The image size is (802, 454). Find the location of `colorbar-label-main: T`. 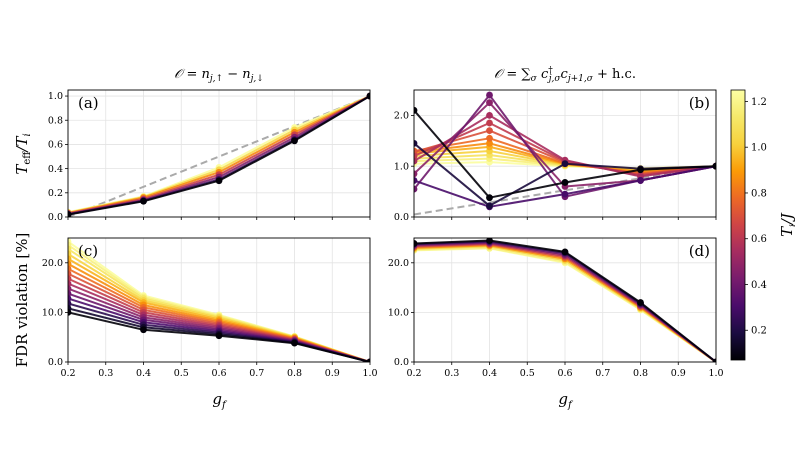

colorbar-label-main: T is located at coordinates (787, 231).